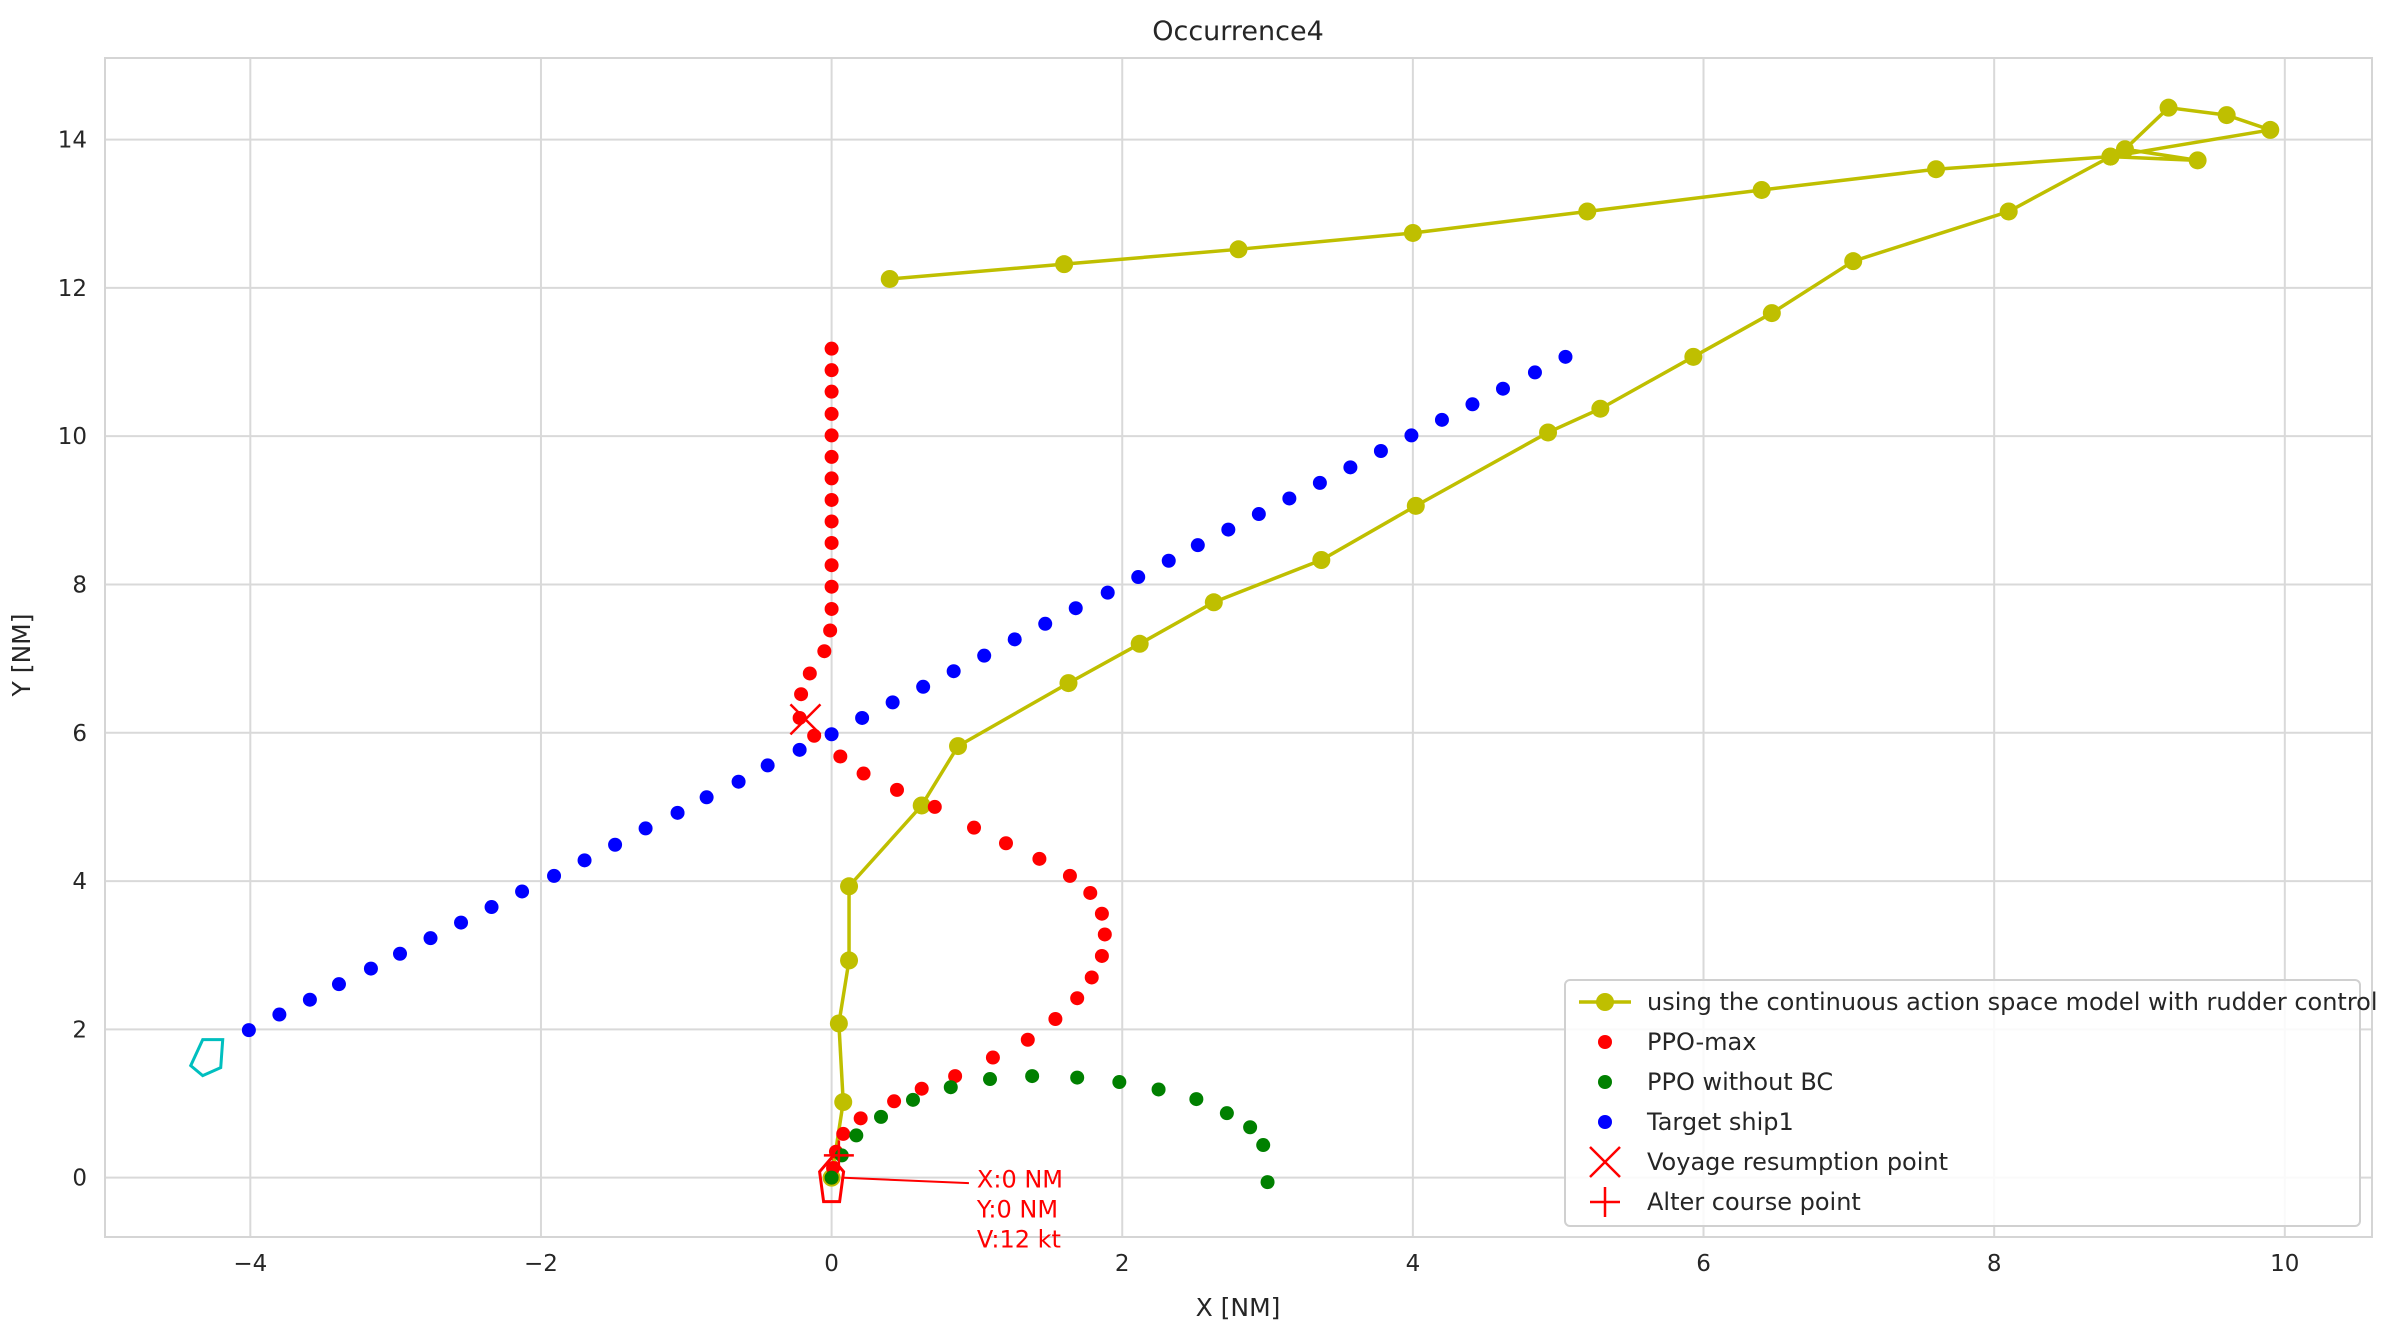 This screenshot has height=1339, width=2390. Describe the element at coordinates (72, 437) in the screenshot. I see `y-tick-label: 10` at that location.